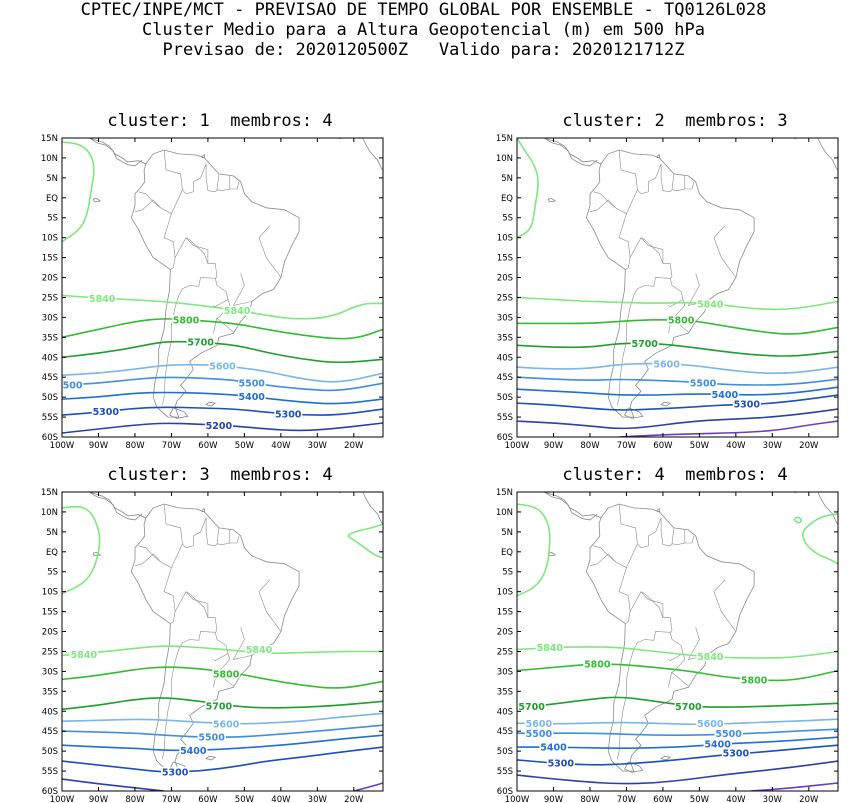 The height and width of the screenshot is (803, 847). What do you see at coordinates (590, 446) in the screenshot?
I see `lon-tick-label: 80W` at bounding box center [590, 446].